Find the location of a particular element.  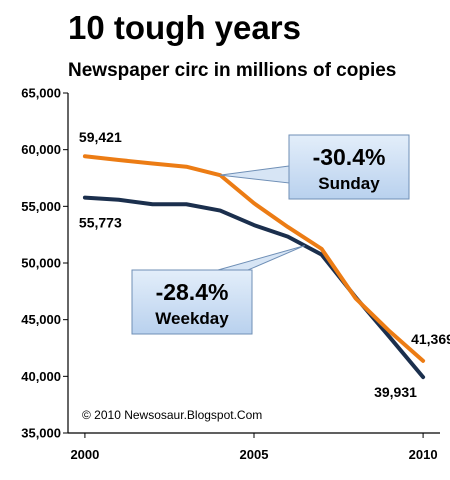

x-tick-label: 2005 is located at coordinates (254, 454).